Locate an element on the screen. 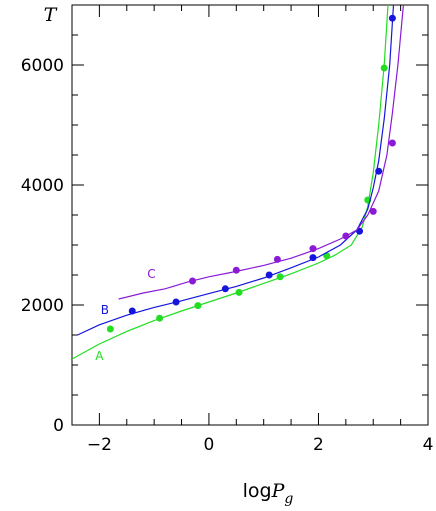 Image resolution: width=436 pixels, height=511 pixels. x-tick-label: 2 is located at coordinates (318, 445).